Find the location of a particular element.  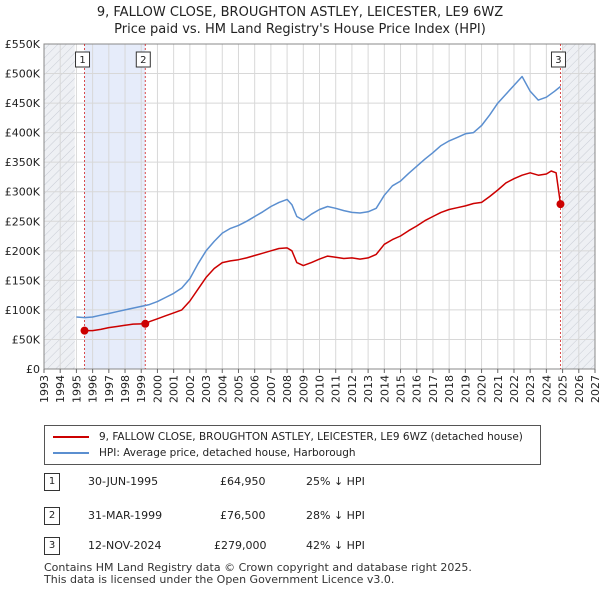

transaction-label-number: 1 is located at coordinates (82, 60).